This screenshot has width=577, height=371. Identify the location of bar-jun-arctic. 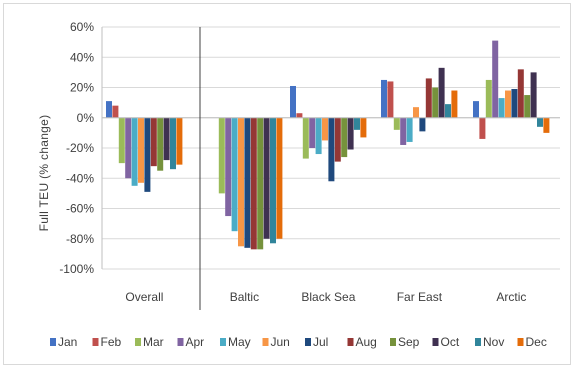
(508, 104).